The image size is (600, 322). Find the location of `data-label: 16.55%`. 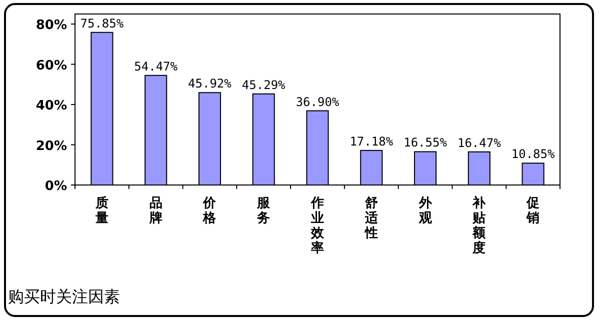

data-label: 16.55% is located at coordinates (426, 143).